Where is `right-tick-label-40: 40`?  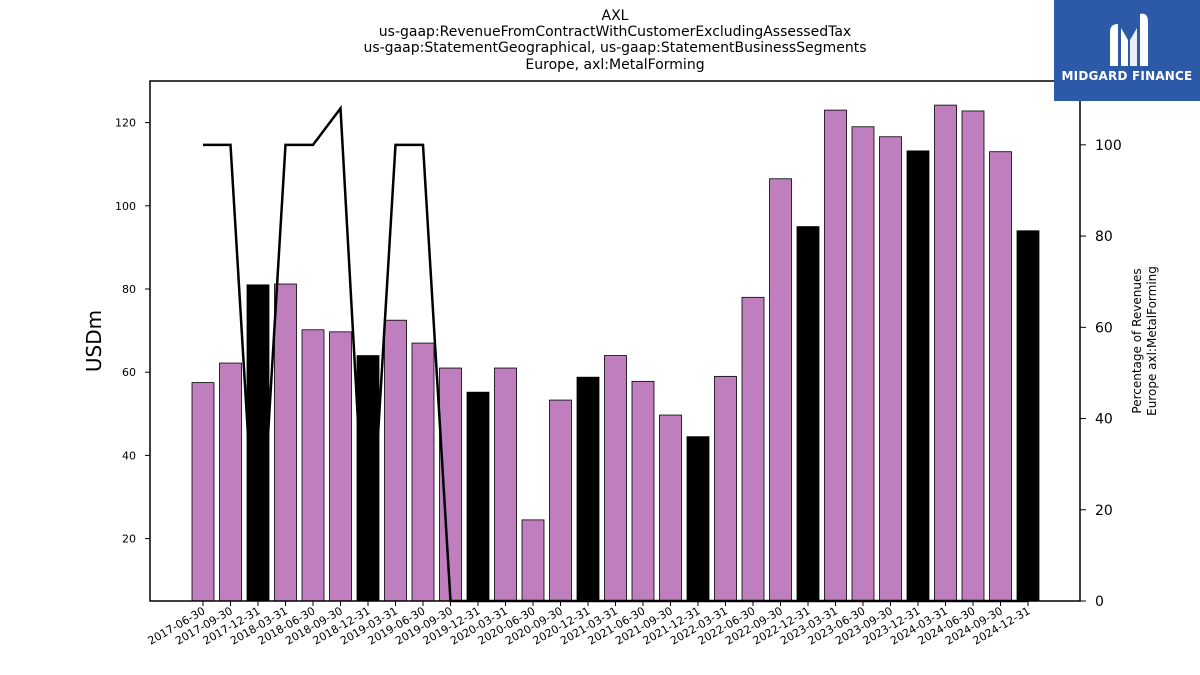 right-tick-label-40: 40 is located at coordinates (1104, 420).